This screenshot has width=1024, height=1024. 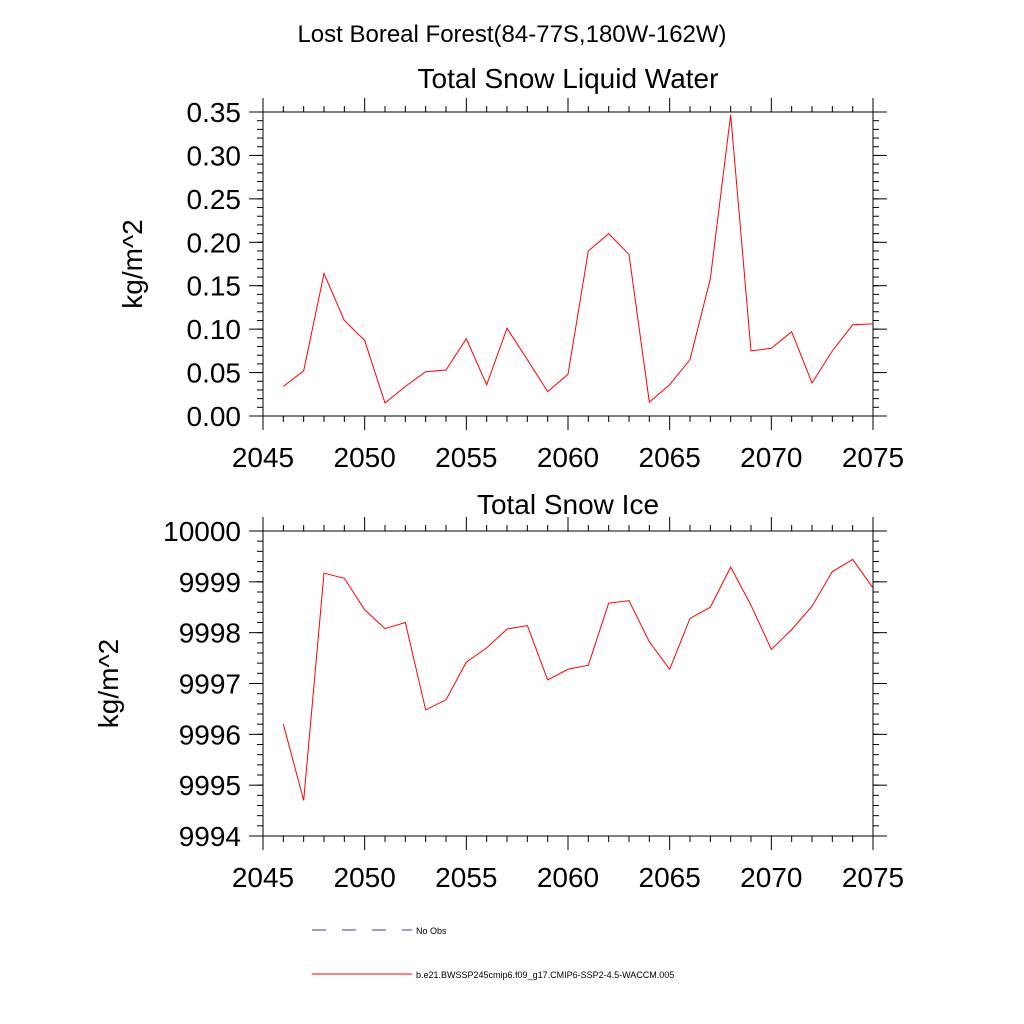 What do you see at coordinates (214, 416) in the screenshot?
I see `y-tick-label: 0.00` at bounding box center [214, 416].